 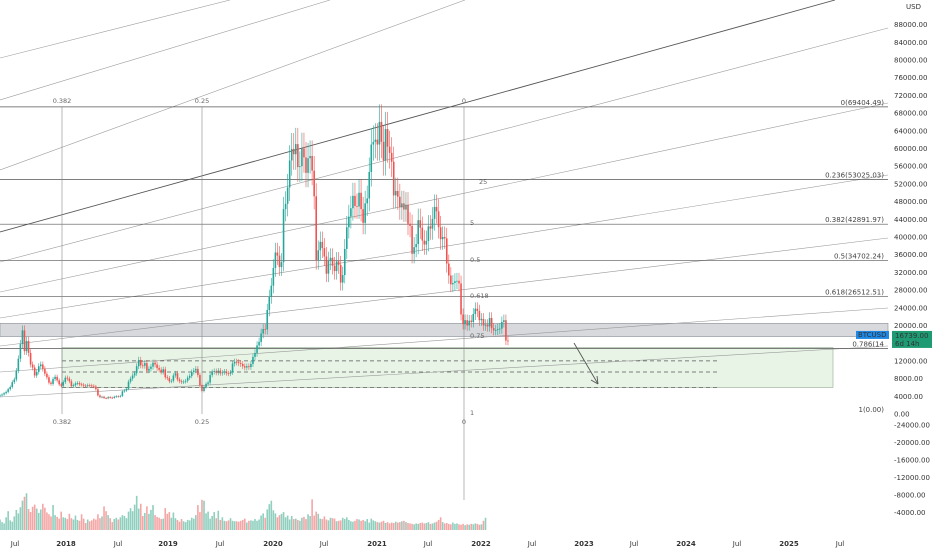 What do you see at coordinates (586, 363) in the screenshot?
I see `forecast-arrow-shaft` at bounding box center [586, 363].